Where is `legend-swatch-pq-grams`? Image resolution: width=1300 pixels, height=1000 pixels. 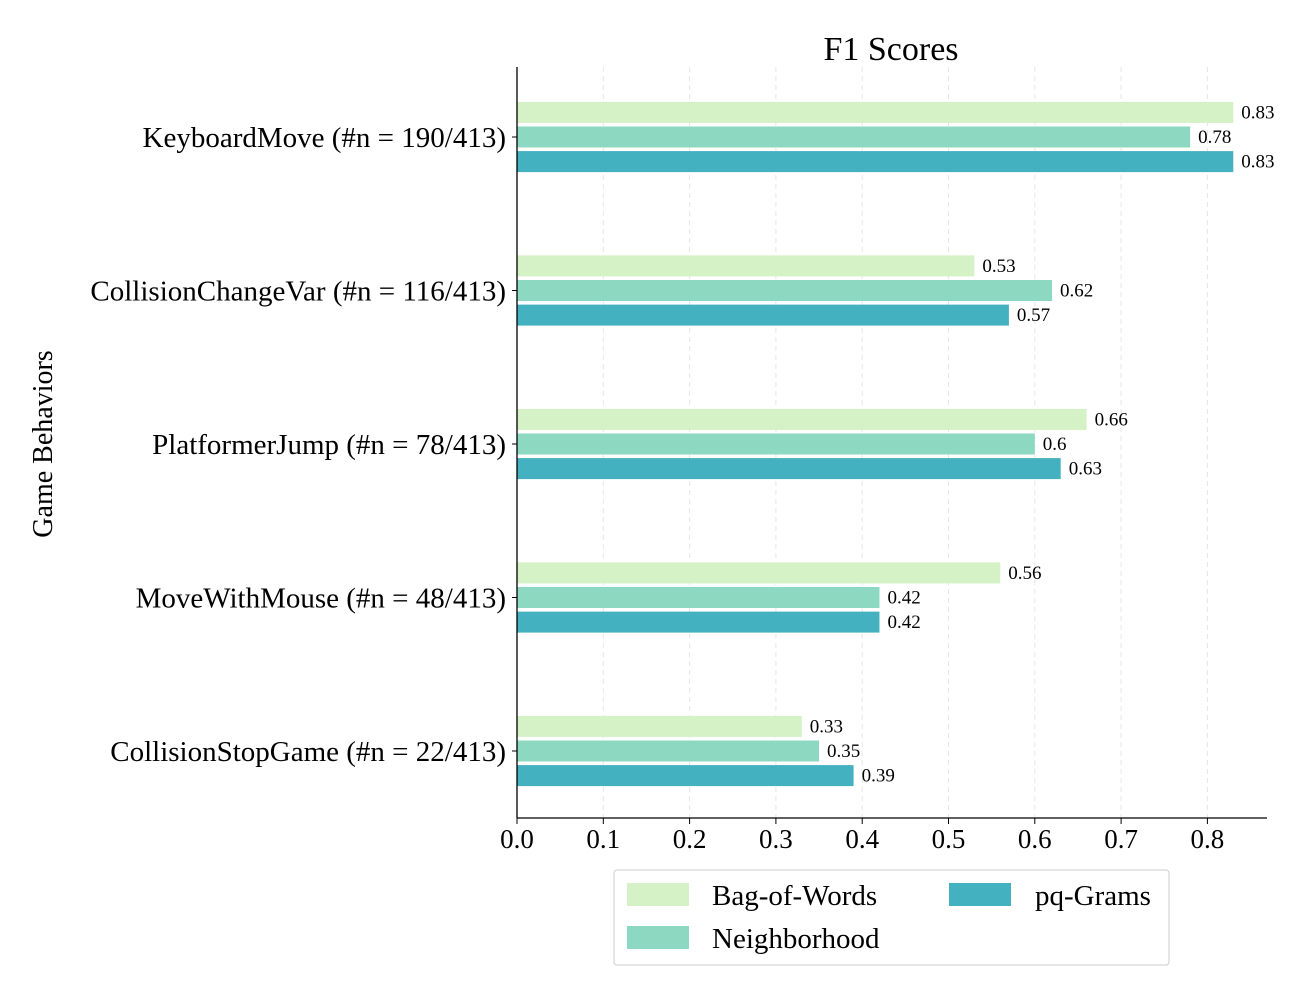
legend-swatch-pq-grams is located at coordinates (980, 894).